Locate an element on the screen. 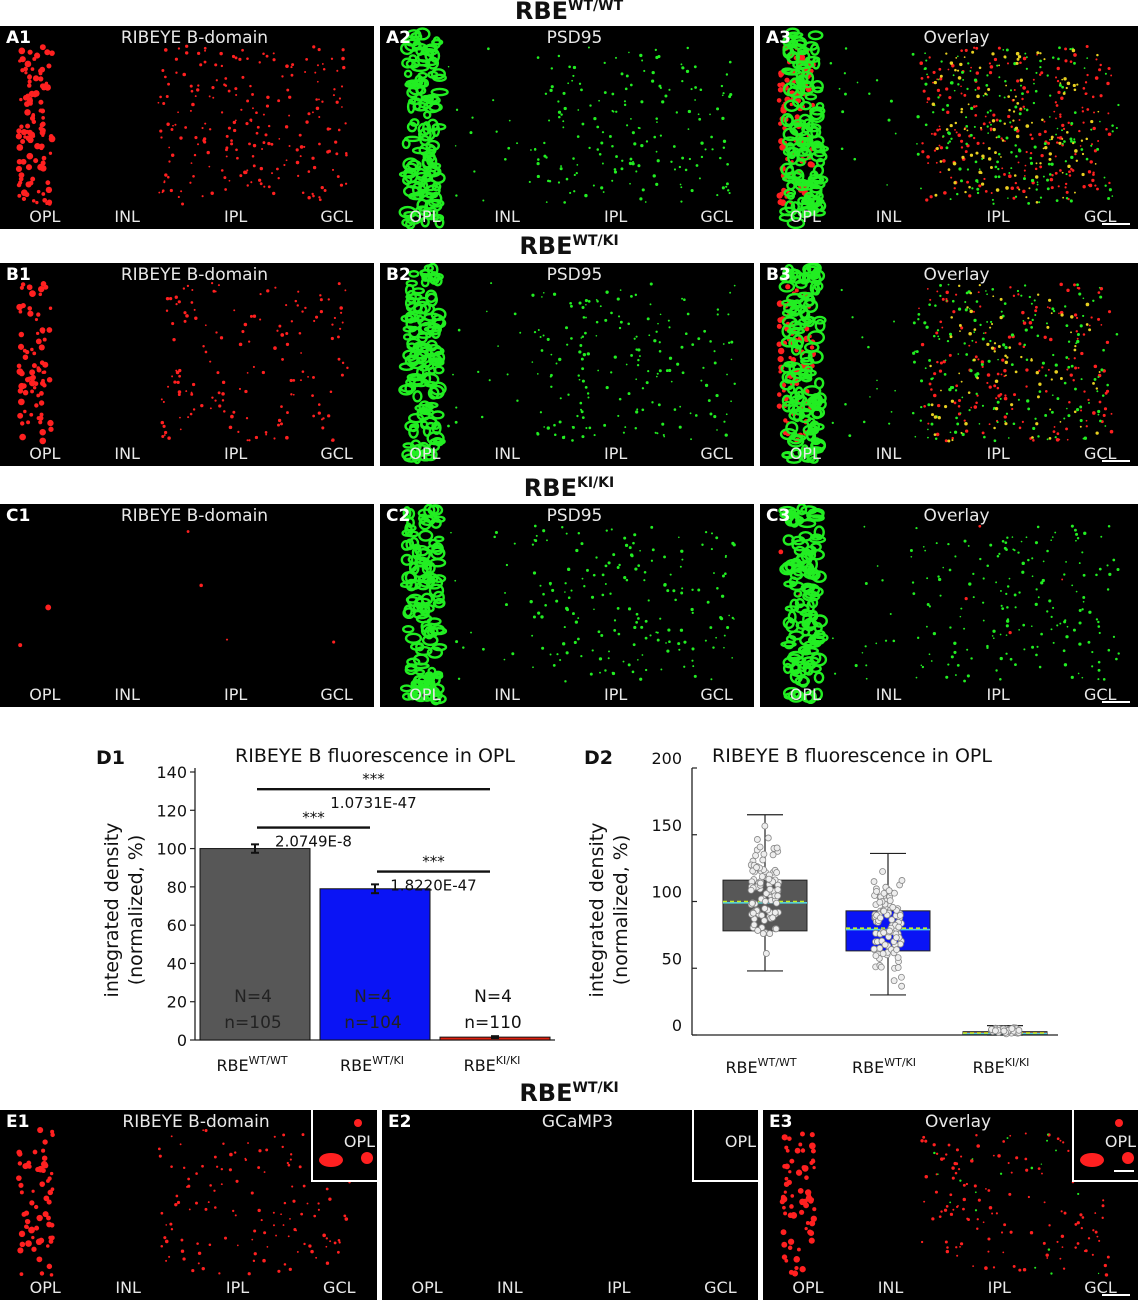 Image resolution: width=1138 pixels, height=1300 pixels. n-label: n=105 is located at coordinates (252, 1023).